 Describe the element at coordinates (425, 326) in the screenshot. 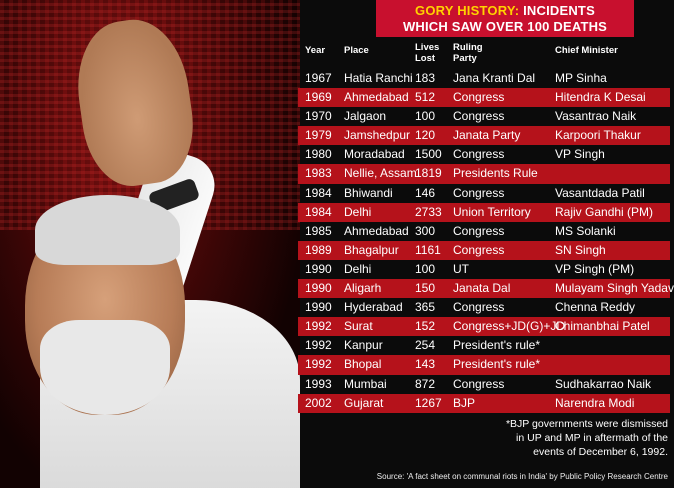

I see `cell-lives: 152` at that location.